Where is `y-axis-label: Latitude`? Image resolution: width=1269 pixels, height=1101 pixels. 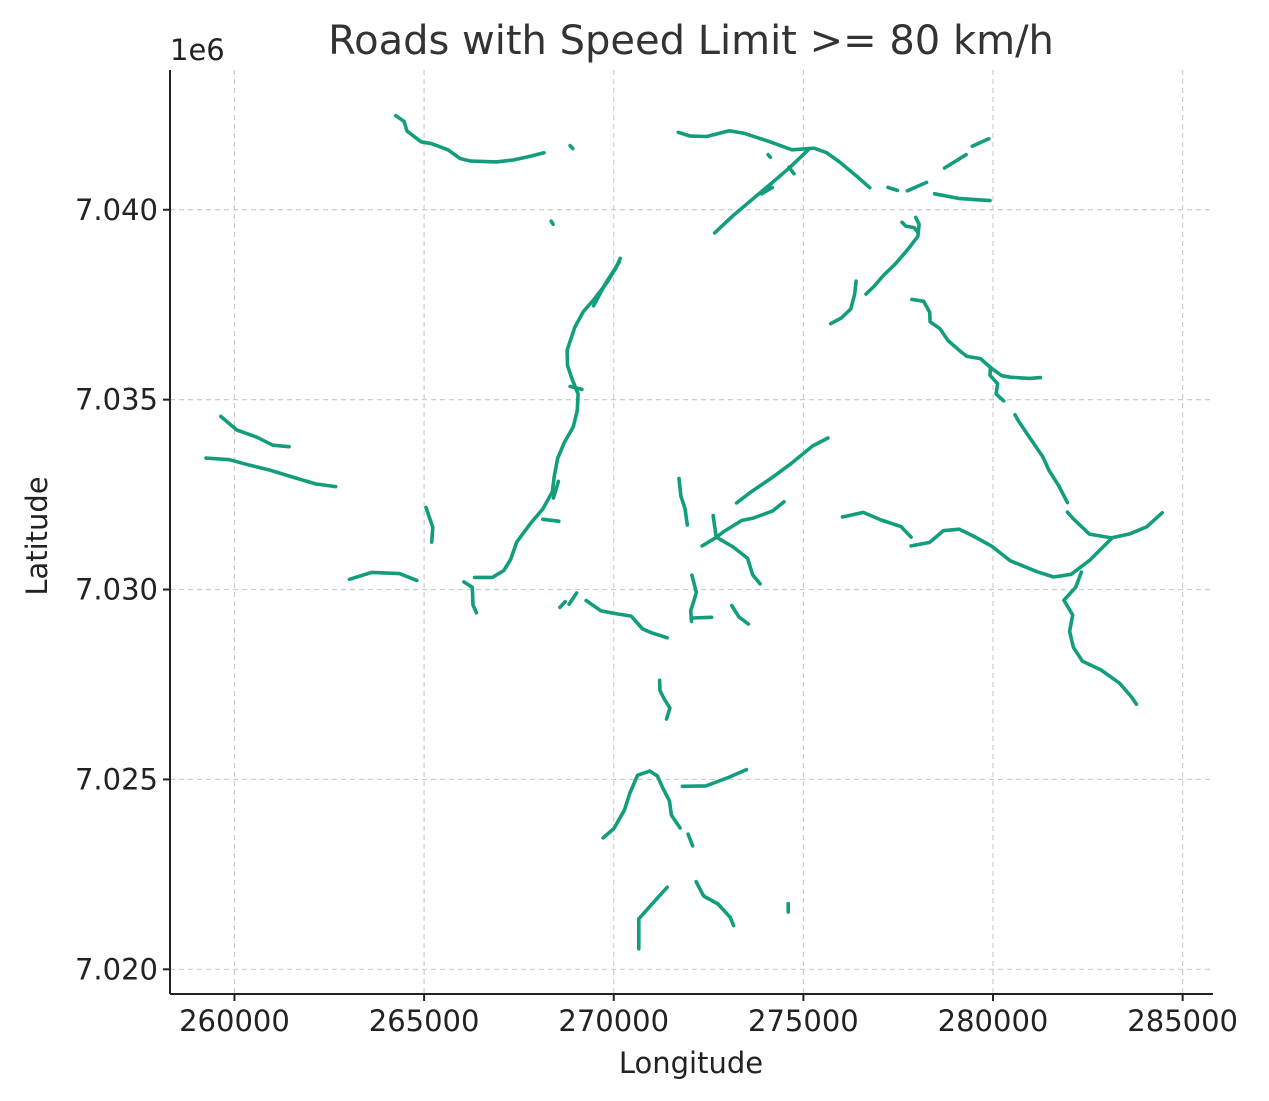
y-axis-label: Latitude is located at coordinates (37, 535).